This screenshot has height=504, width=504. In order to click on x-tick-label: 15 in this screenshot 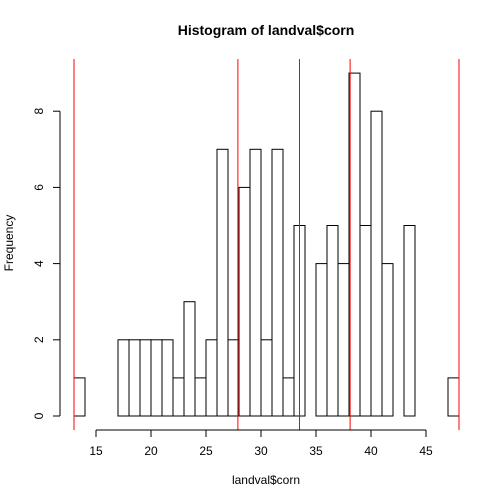, I will do `click(96, 451)`.